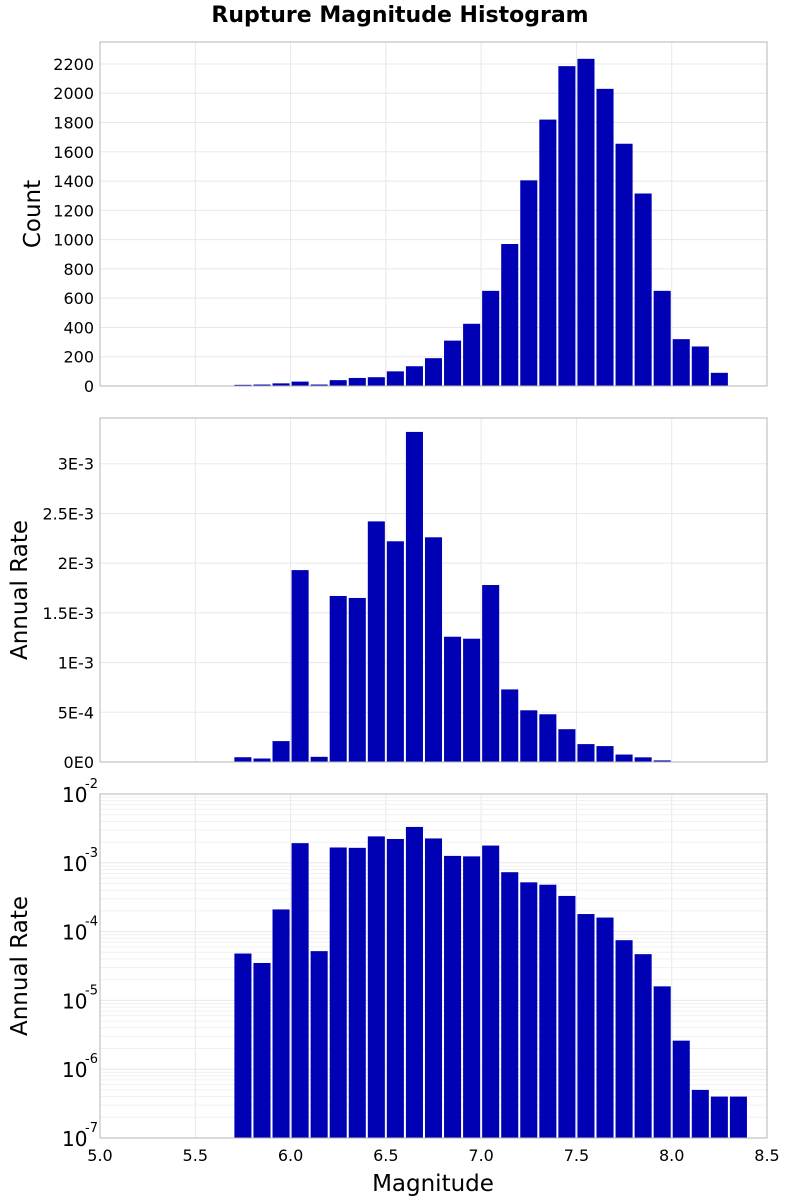 Image resolution: width=800 pixels, height=1200 pixels. I want to click on y-tick-label: 600, so click(78, 298).